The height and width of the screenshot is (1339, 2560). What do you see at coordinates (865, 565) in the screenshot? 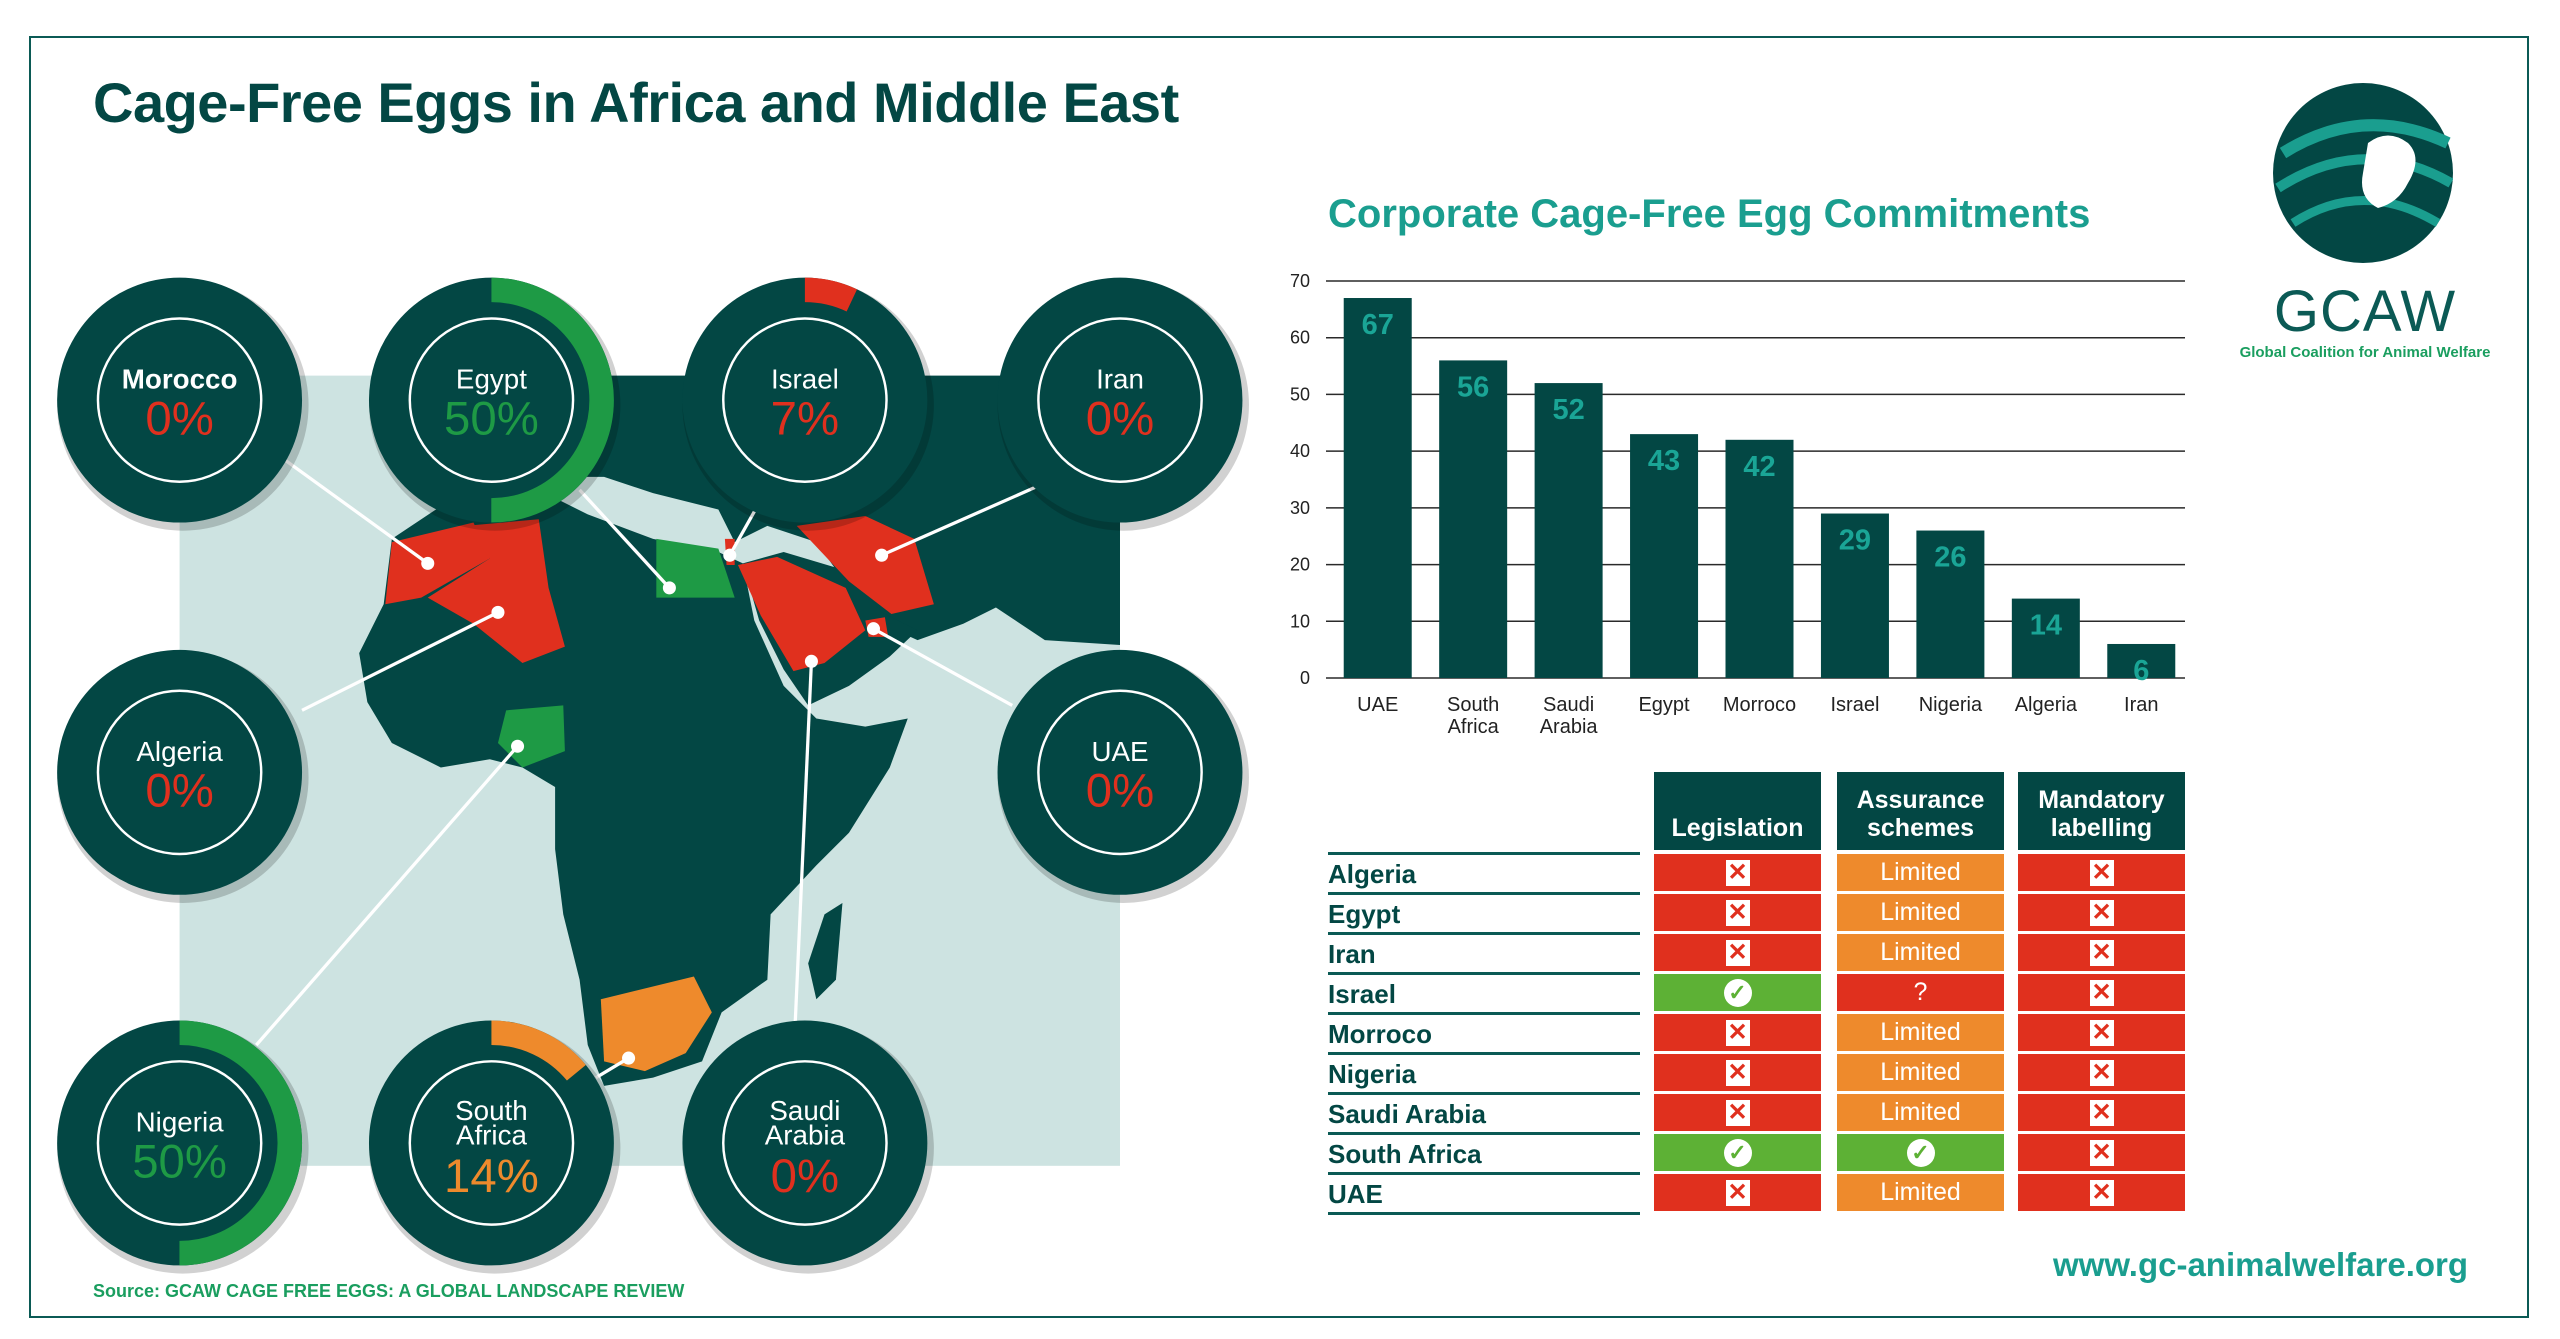
I see `map-iran` at bounding box center [865, 565].